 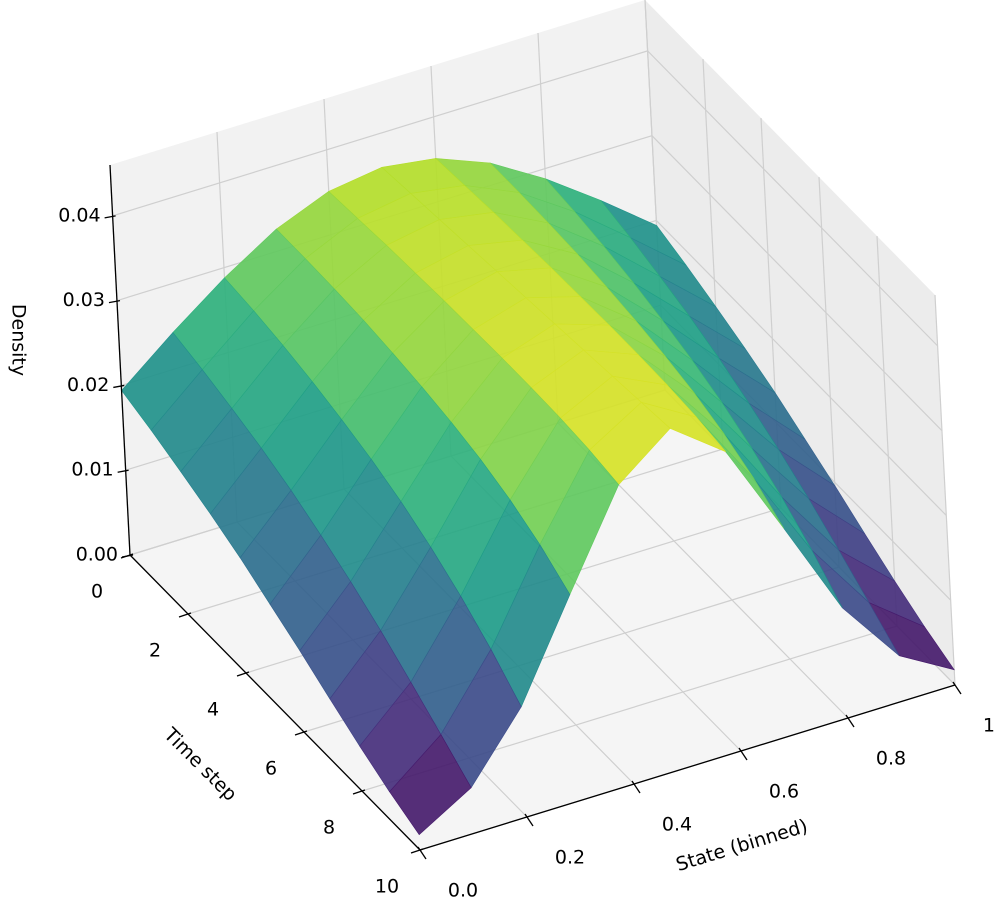 What do you see at coordinates (88, 385) in the screenshot?
I see `z-tick-label: 0.02` at bounding box center [88, 385].